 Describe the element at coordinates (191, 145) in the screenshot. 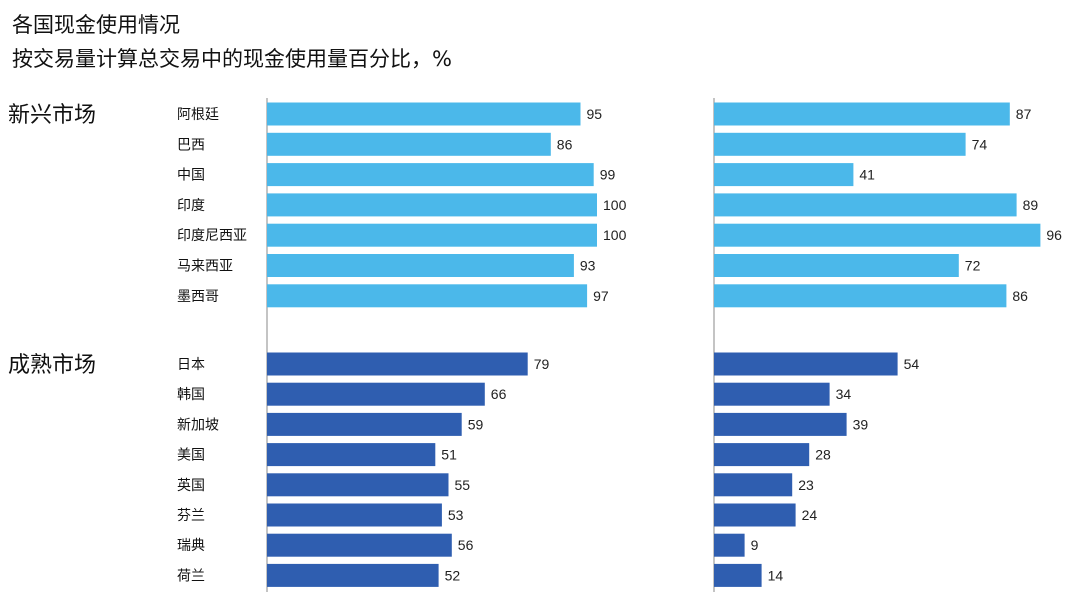

I see `category-label: 巴西` at that location.